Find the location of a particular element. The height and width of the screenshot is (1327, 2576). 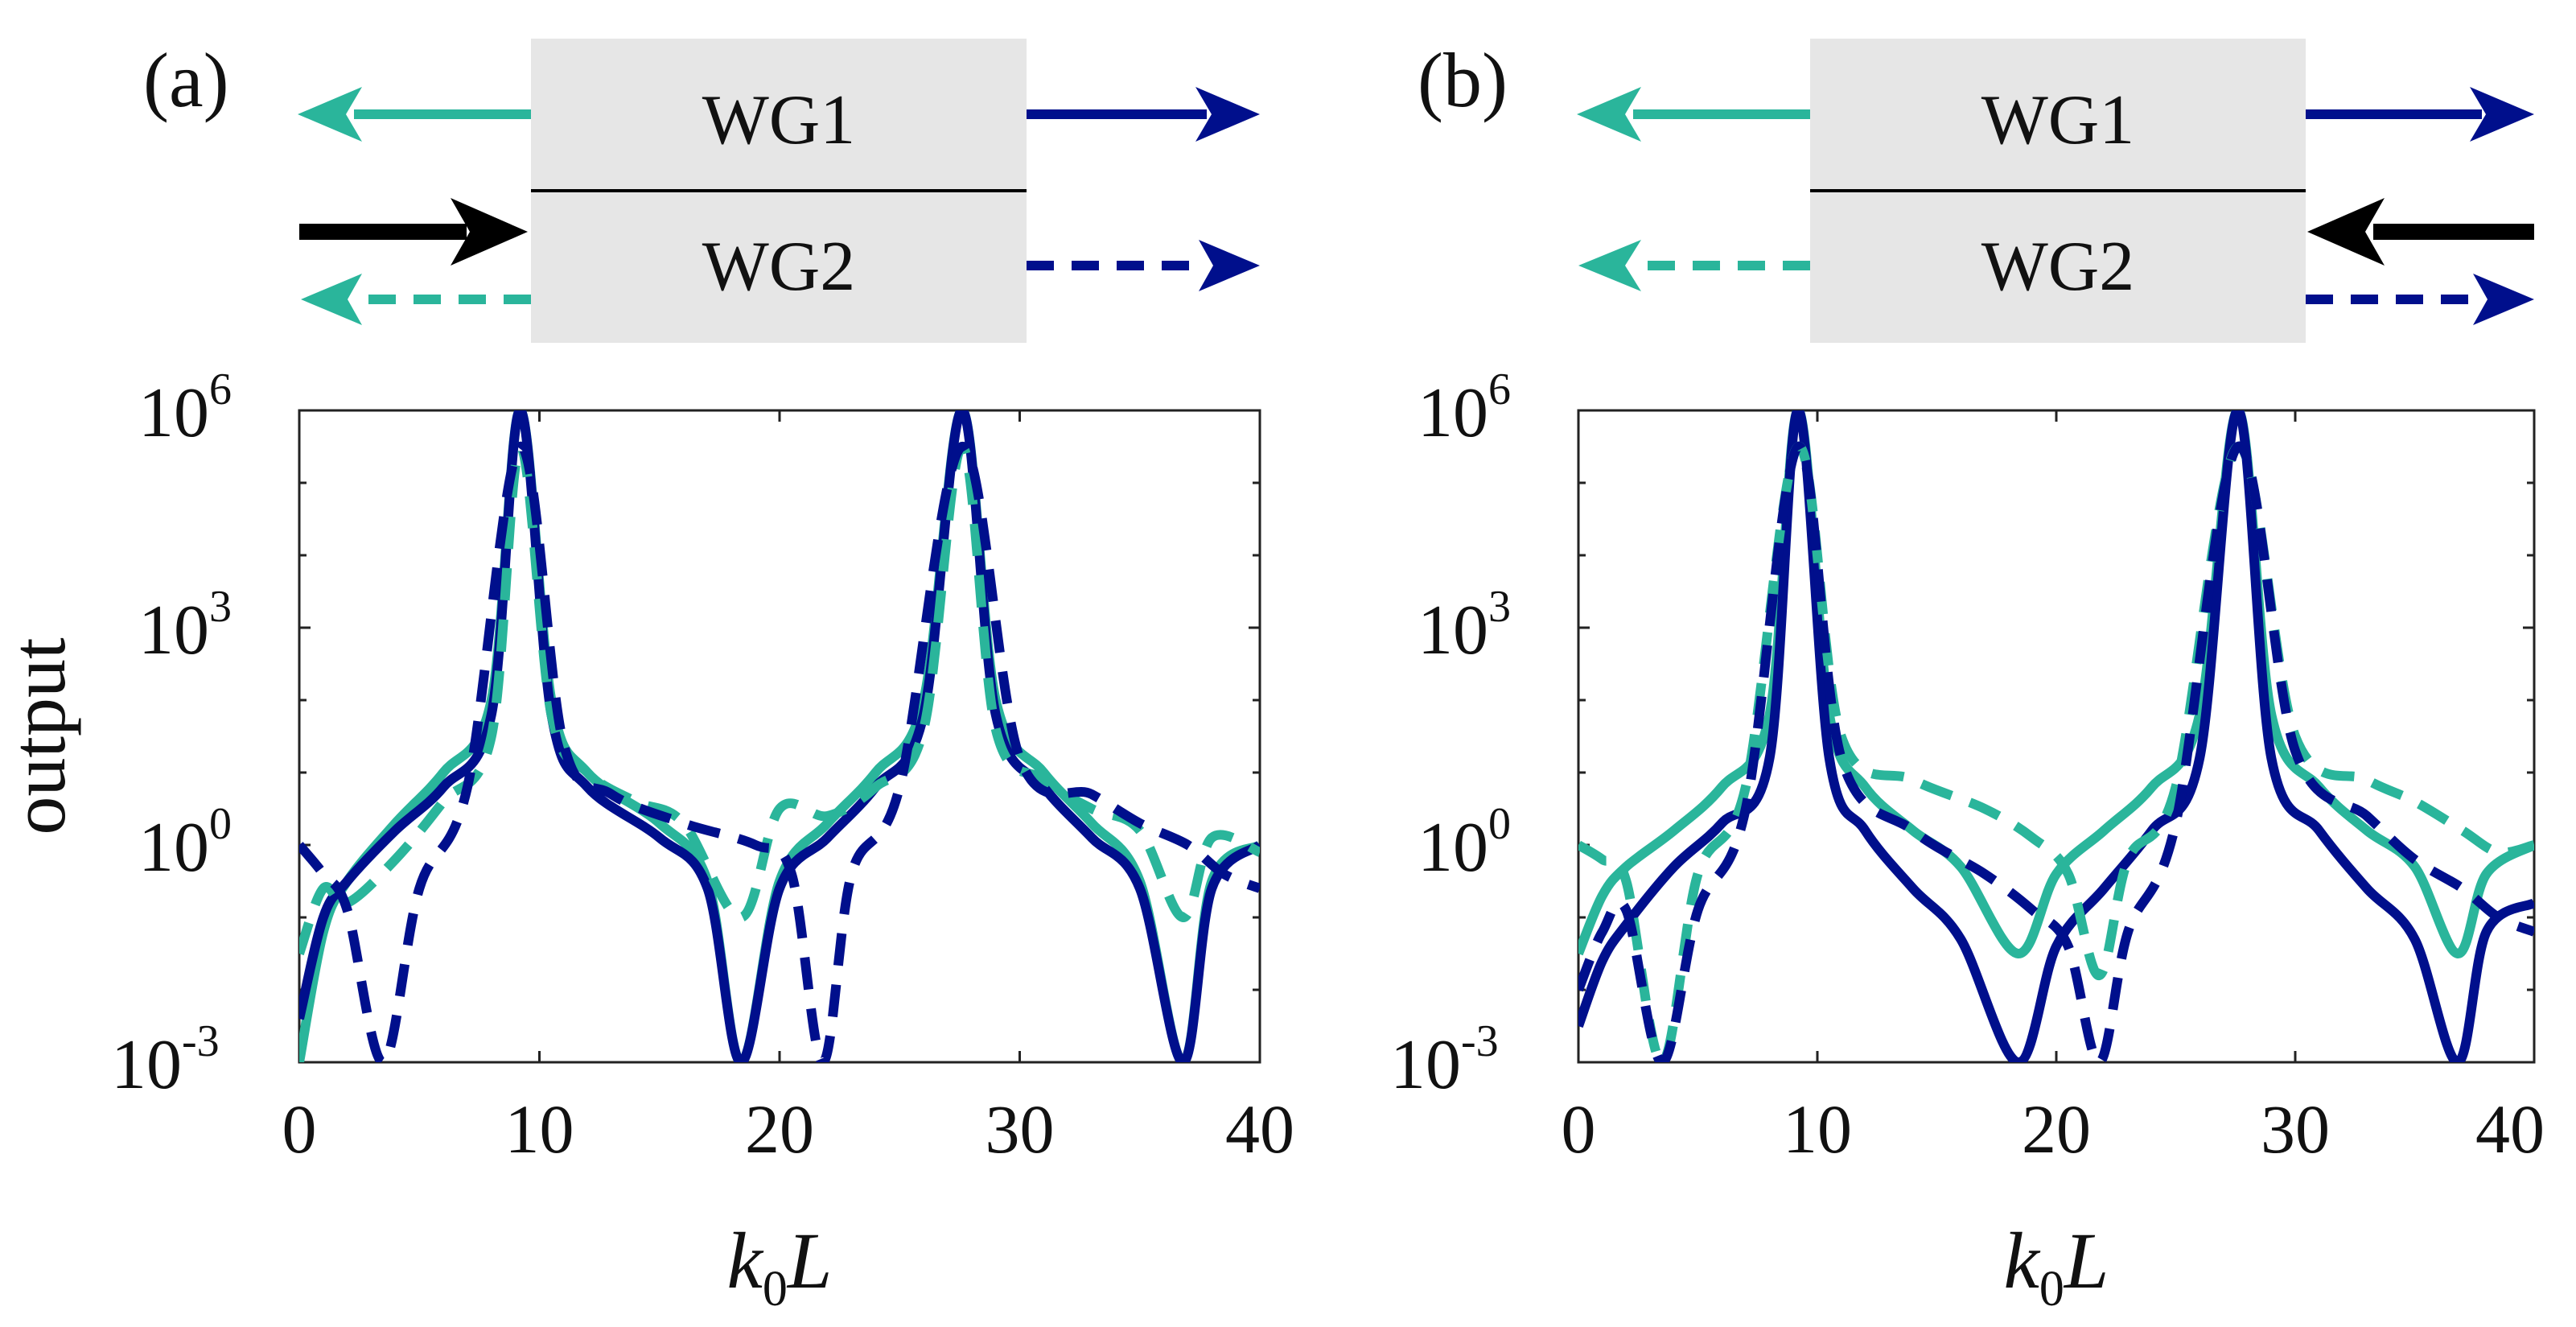

panel-a-diagram: WG1 WG2 is located at coordinates (779, 191).